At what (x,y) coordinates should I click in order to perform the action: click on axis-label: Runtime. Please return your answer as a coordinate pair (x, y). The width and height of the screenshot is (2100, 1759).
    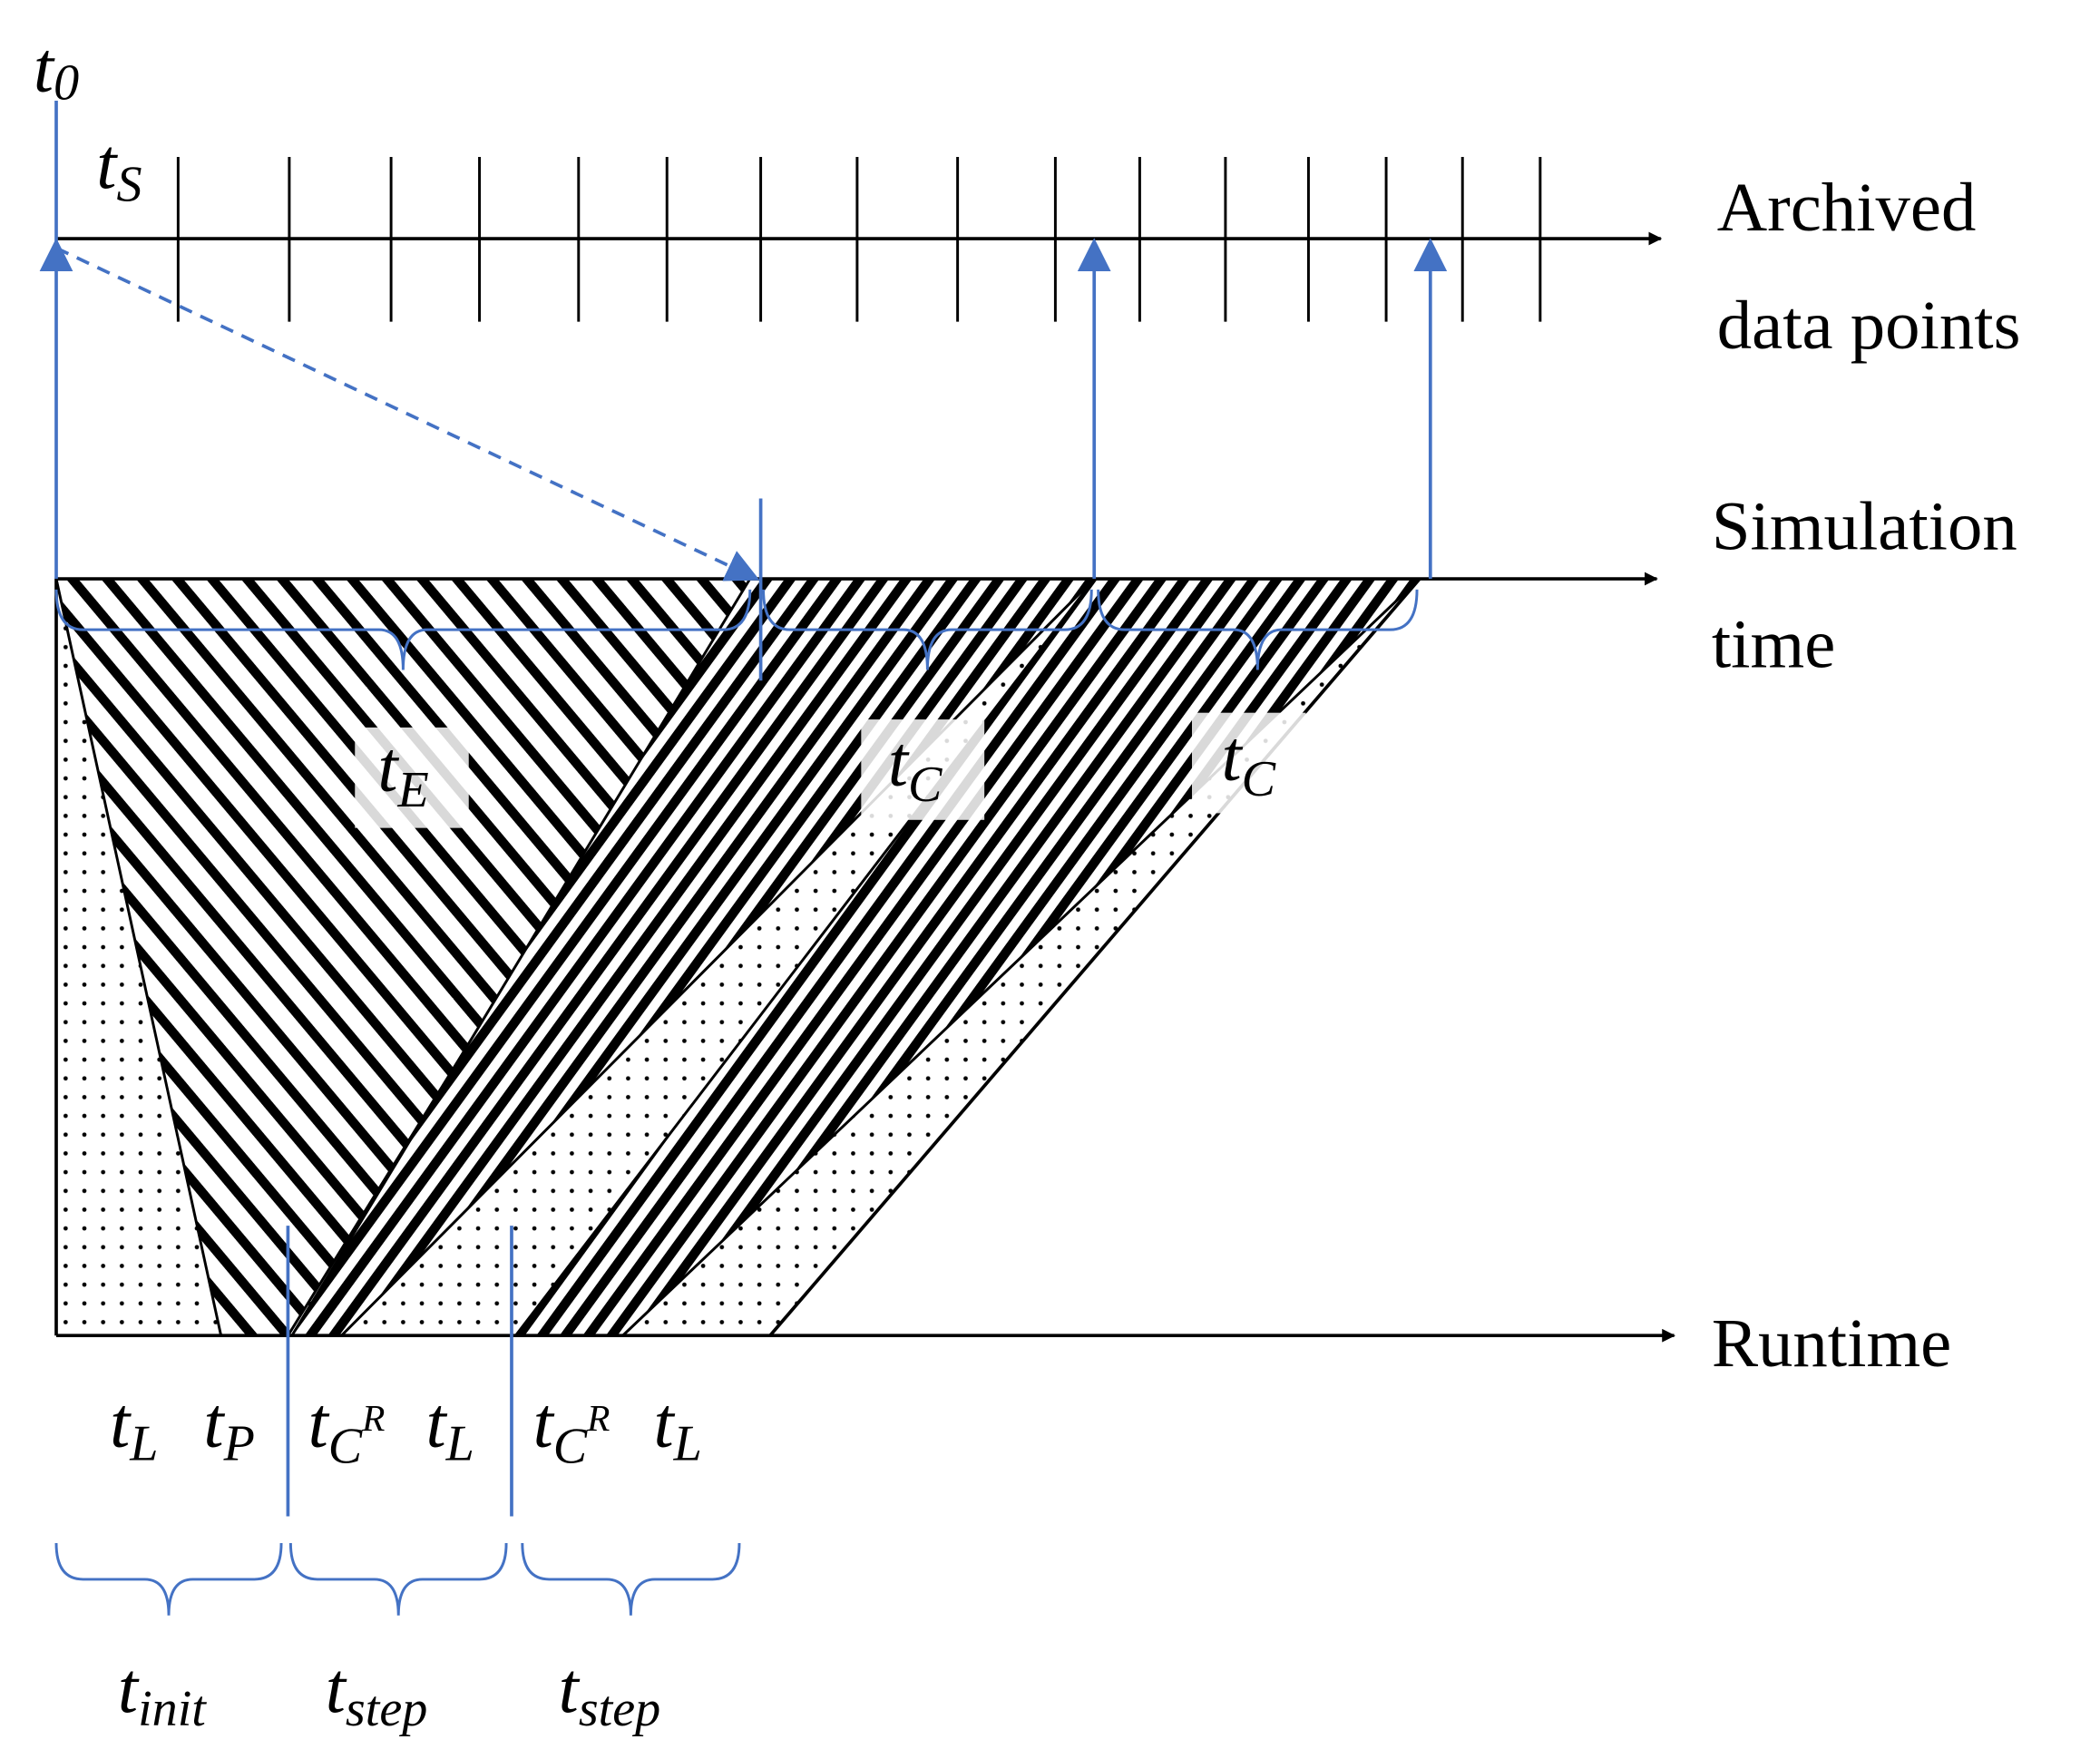
    Looking at the image, I should click on (1831, 1343).